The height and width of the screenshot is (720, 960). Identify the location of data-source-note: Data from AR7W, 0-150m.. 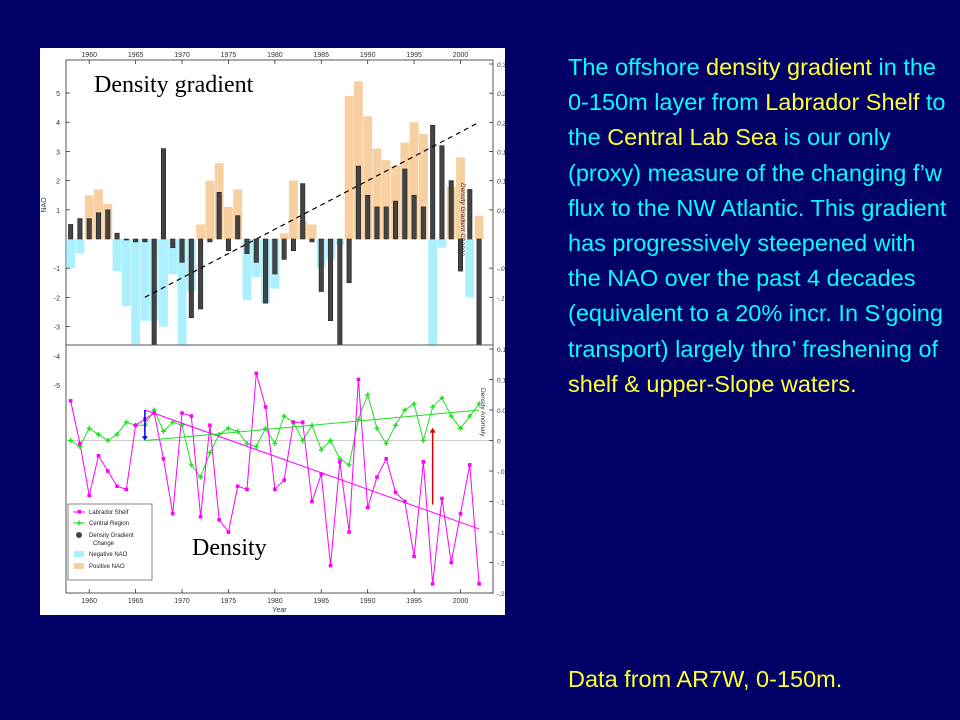
(705, 679).